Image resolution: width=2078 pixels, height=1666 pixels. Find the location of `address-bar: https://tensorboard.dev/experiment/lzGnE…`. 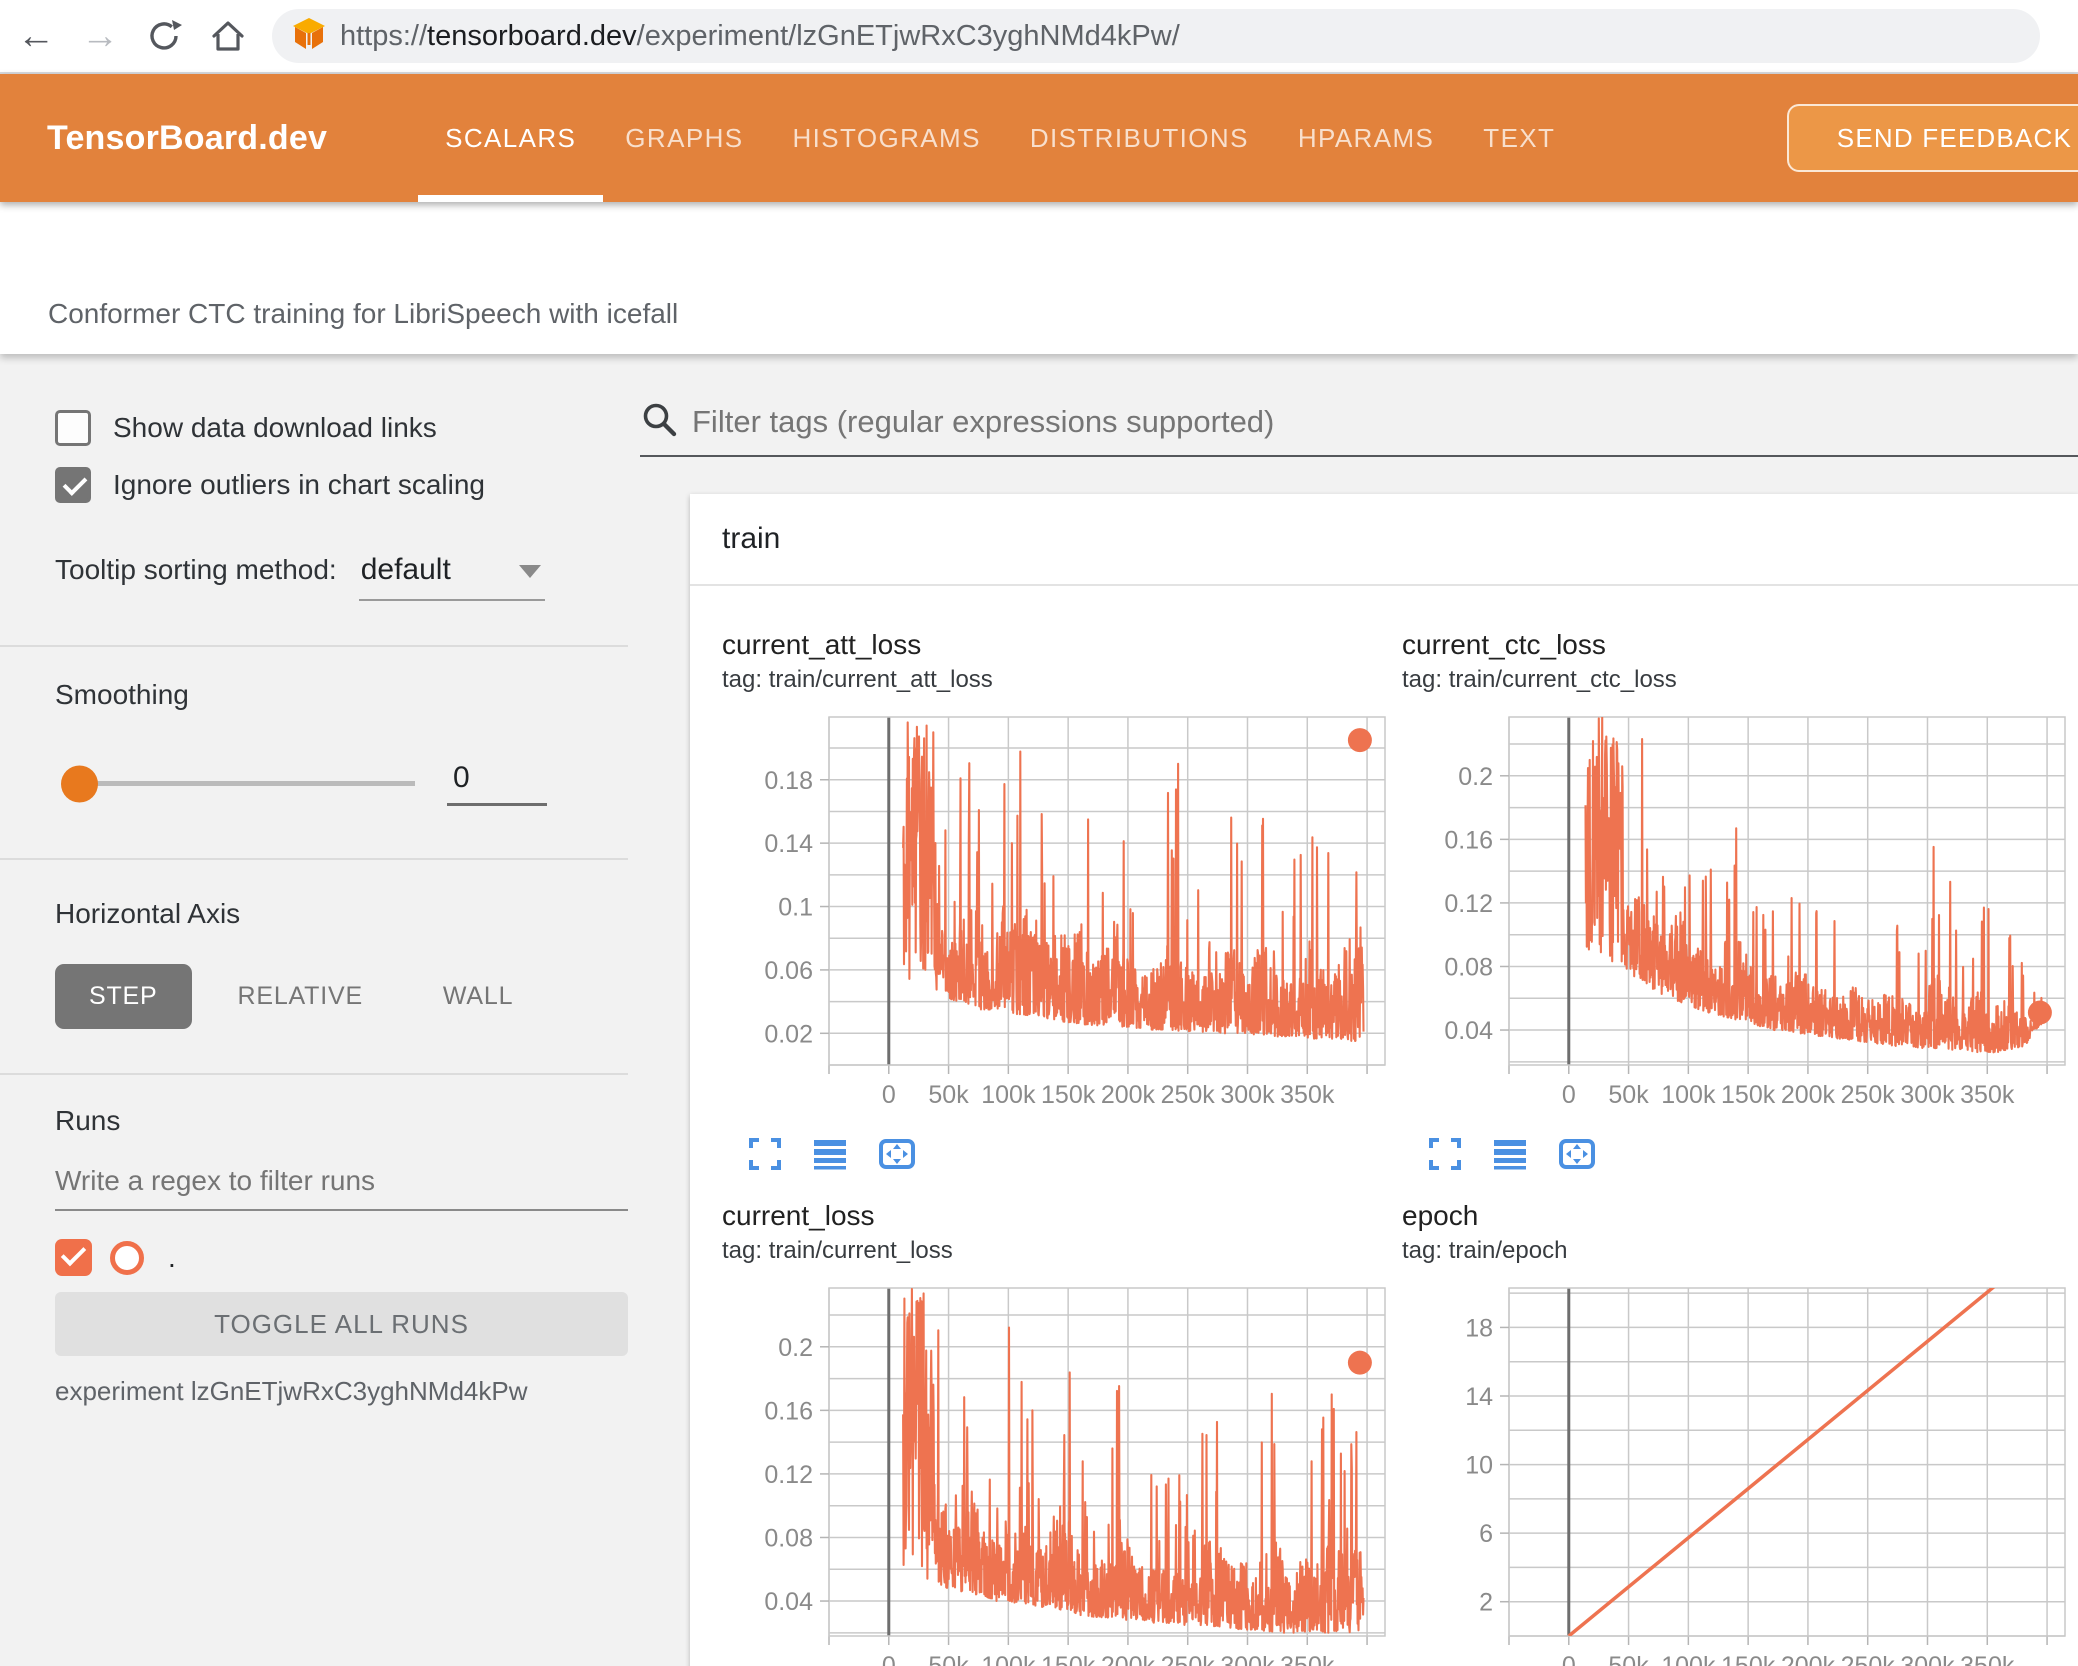

address-bar: https://tensorboard.dev/experiment/lzGnE… is located at coordinates (1156, 36).